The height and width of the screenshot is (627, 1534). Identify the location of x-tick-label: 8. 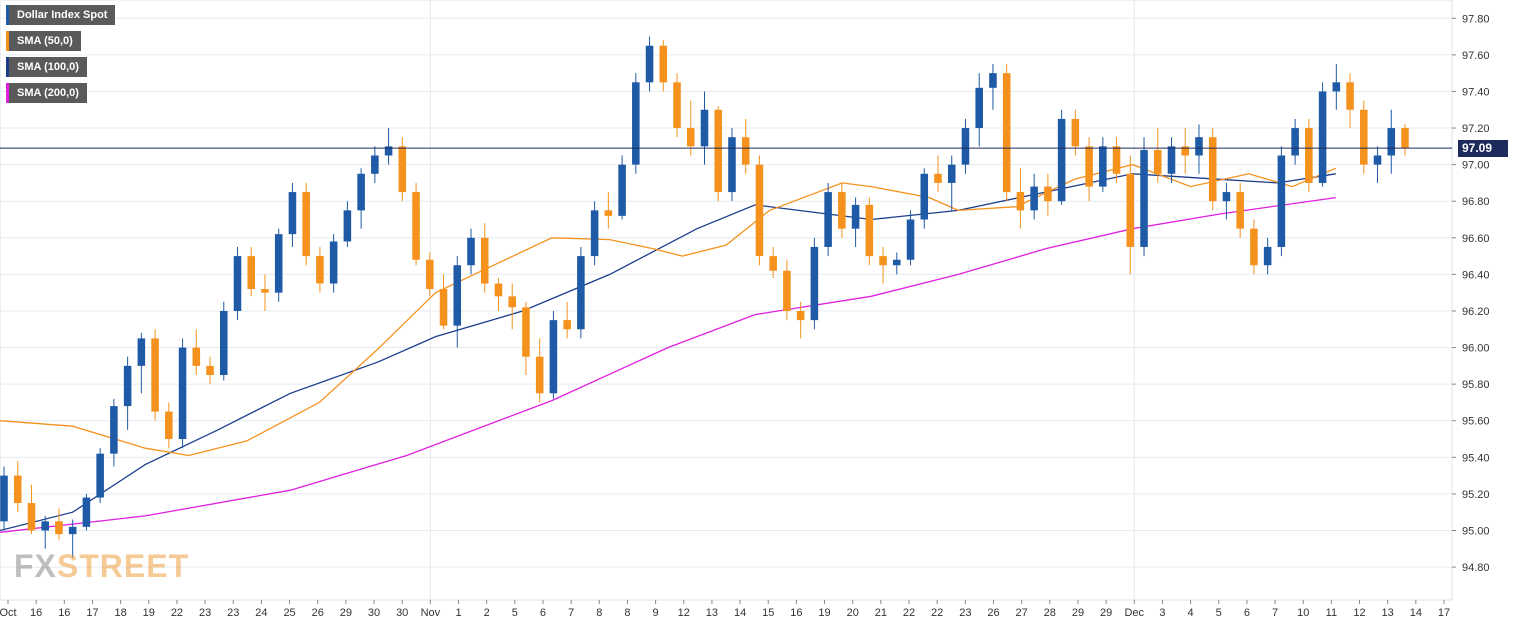
(627, 613).